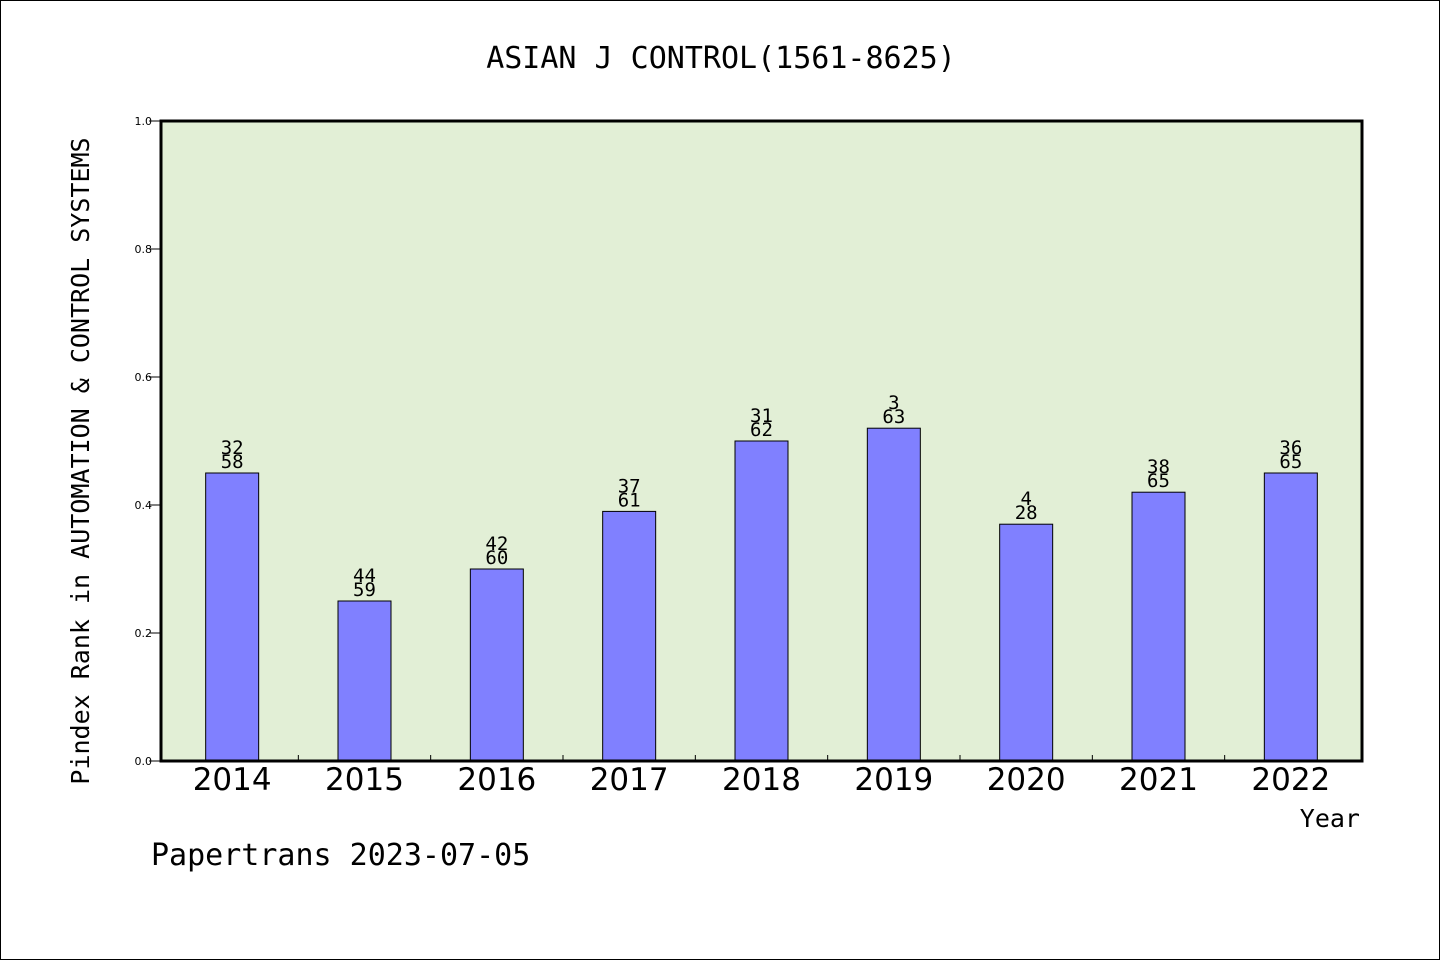 Image resolution: width=1440 pixels, height=961 pixels. What do you see at coordinates (629, 636) in the screenshot?
I see `bar-2017` at bounding box center [629, 636].